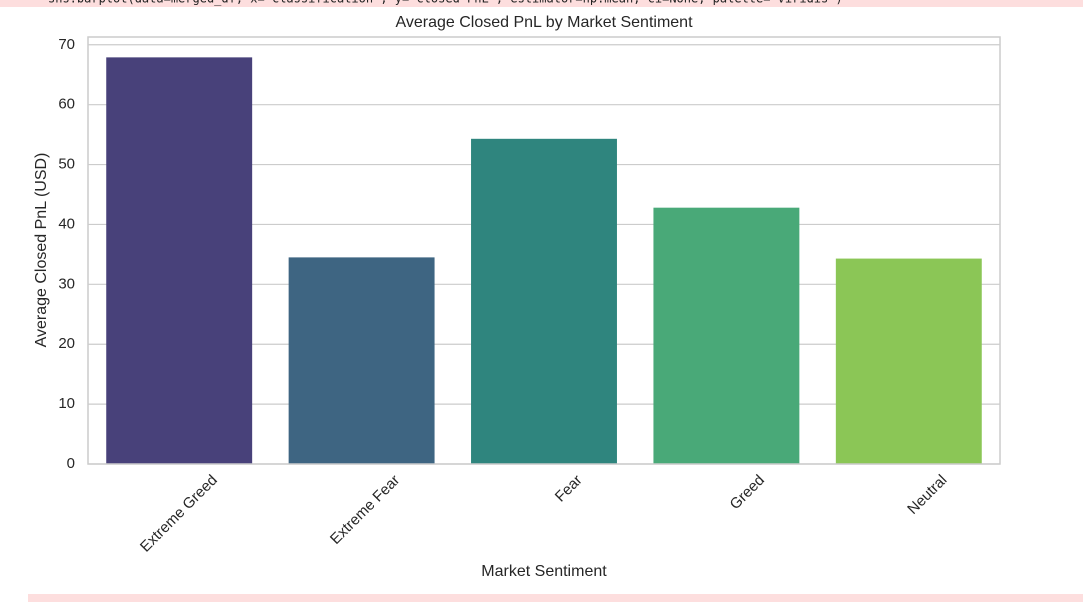 The image size is (1083, 602). What do you see at coordinates (569, 489) in the screenshot?
I see `x-tick-label: Fear` at bounding box center [569, 489].